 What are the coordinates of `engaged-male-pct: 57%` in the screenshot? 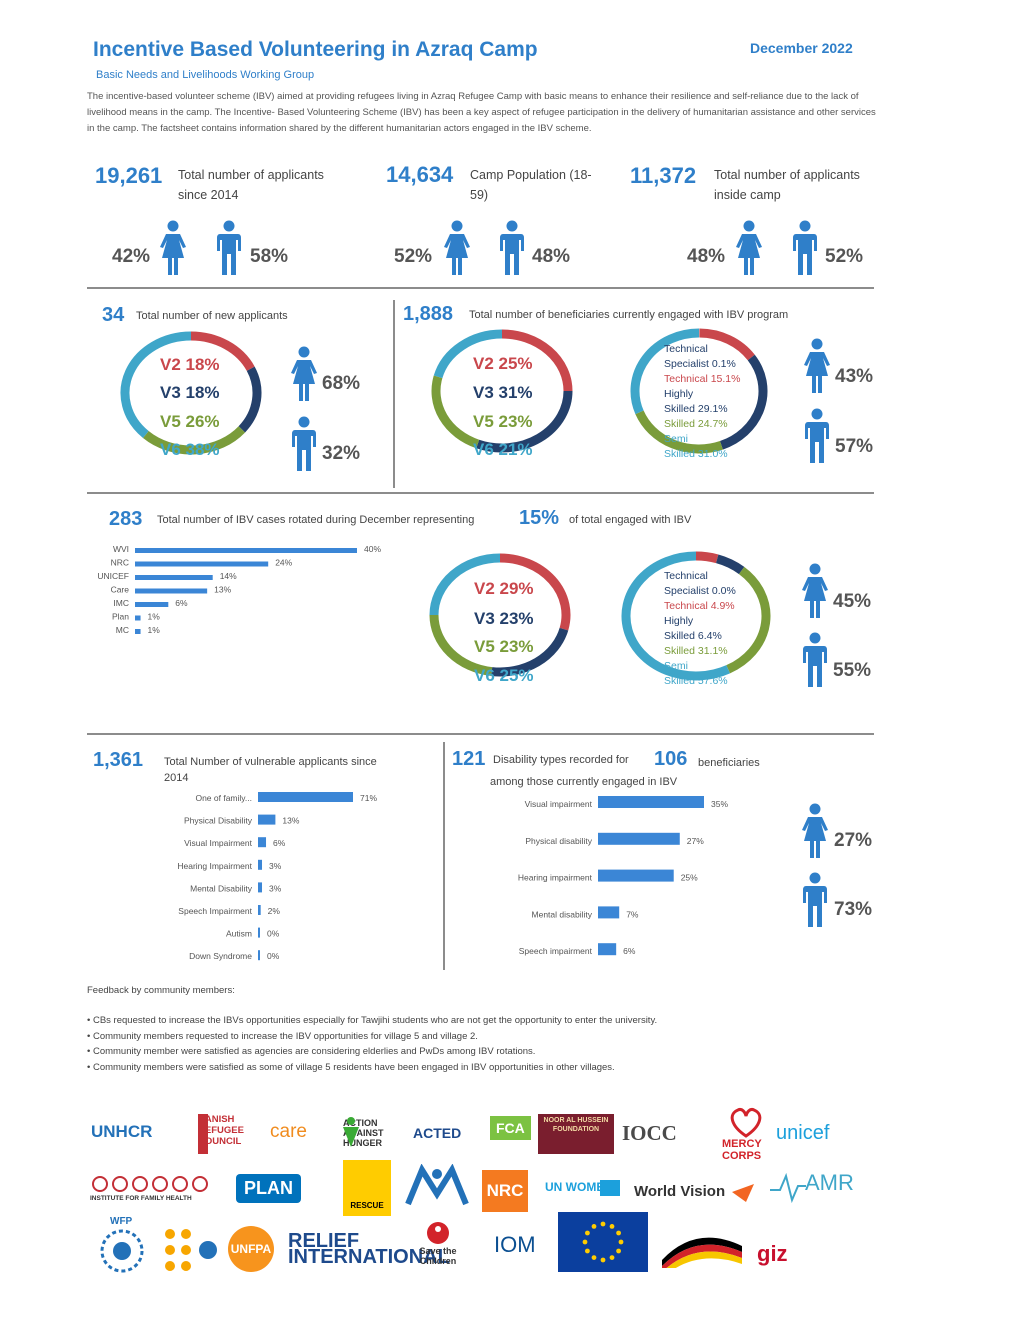 It's located at (854, 446).